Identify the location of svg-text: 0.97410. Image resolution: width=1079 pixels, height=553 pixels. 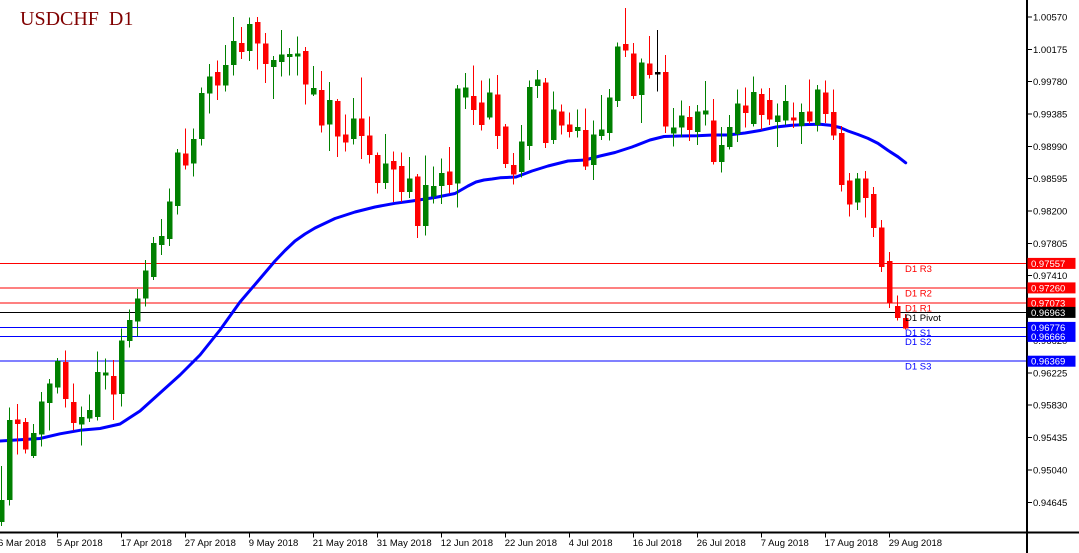
(1050, 276).